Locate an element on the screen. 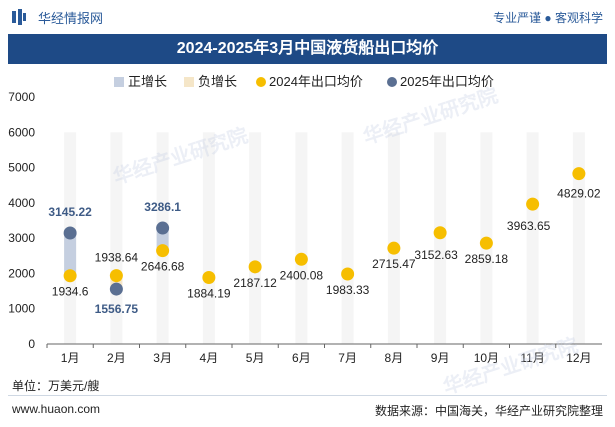  legend-positive-label: 正增长 is located at coordinates (147, 81).